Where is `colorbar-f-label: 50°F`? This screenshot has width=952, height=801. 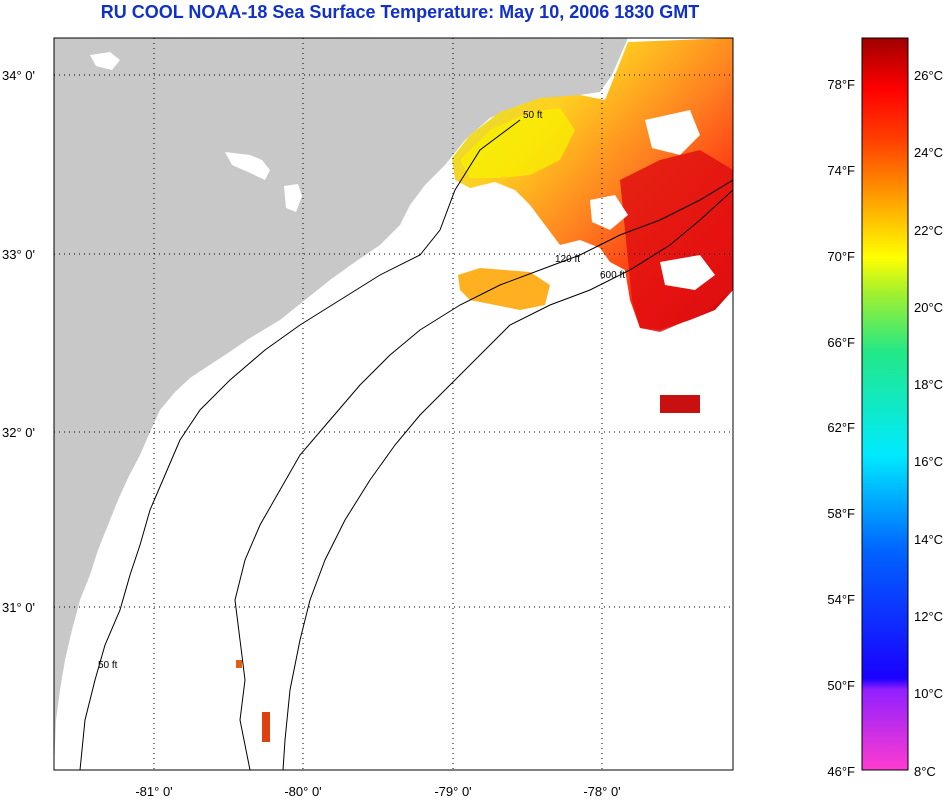
colorbar-f-label: 50°F is located at coordinates (841, 685).